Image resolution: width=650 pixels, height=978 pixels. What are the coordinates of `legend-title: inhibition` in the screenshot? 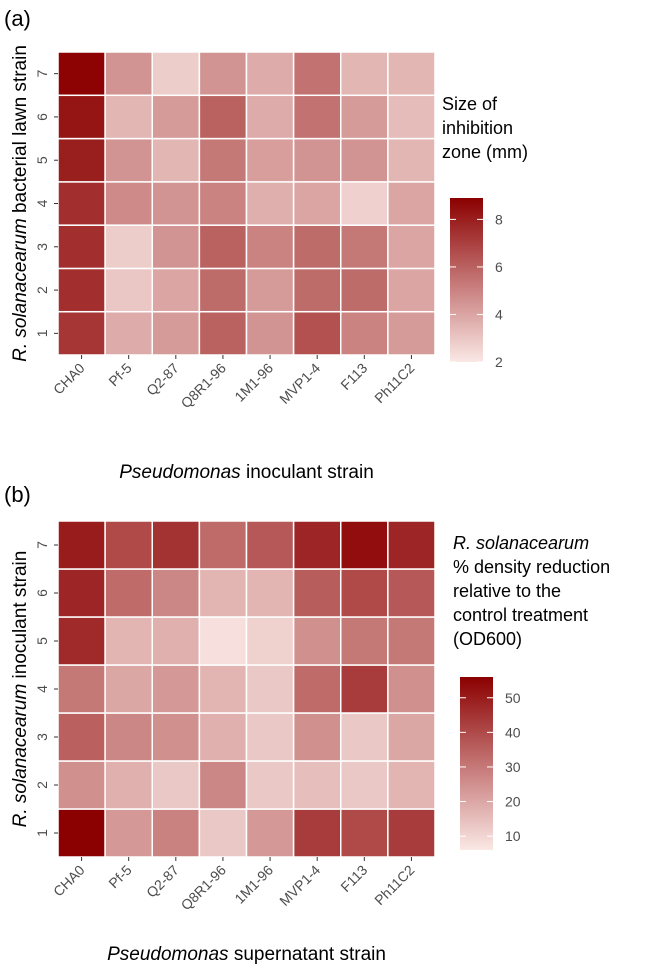 It's located at (477, 128).